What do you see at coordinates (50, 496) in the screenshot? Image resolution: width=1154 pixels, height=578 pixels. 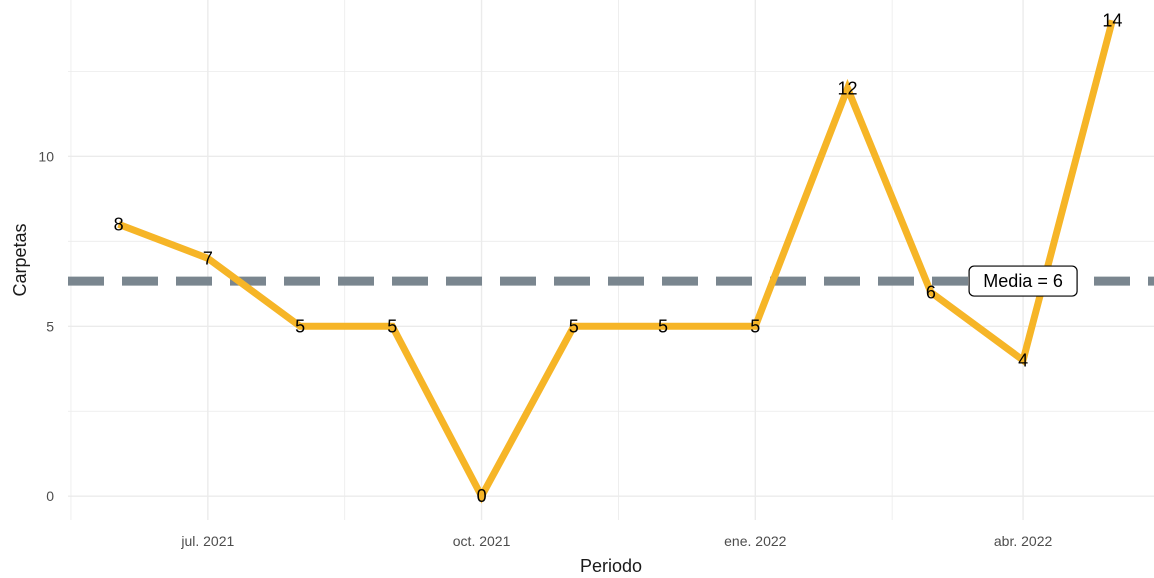 I see `y-tick-label: 0` at bounding box center [50, 496].